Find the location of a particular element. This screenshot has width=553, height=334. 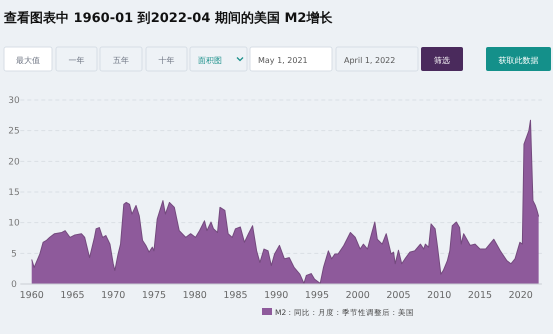

y-tick-label: 5 is located at coordinates (14, 254).